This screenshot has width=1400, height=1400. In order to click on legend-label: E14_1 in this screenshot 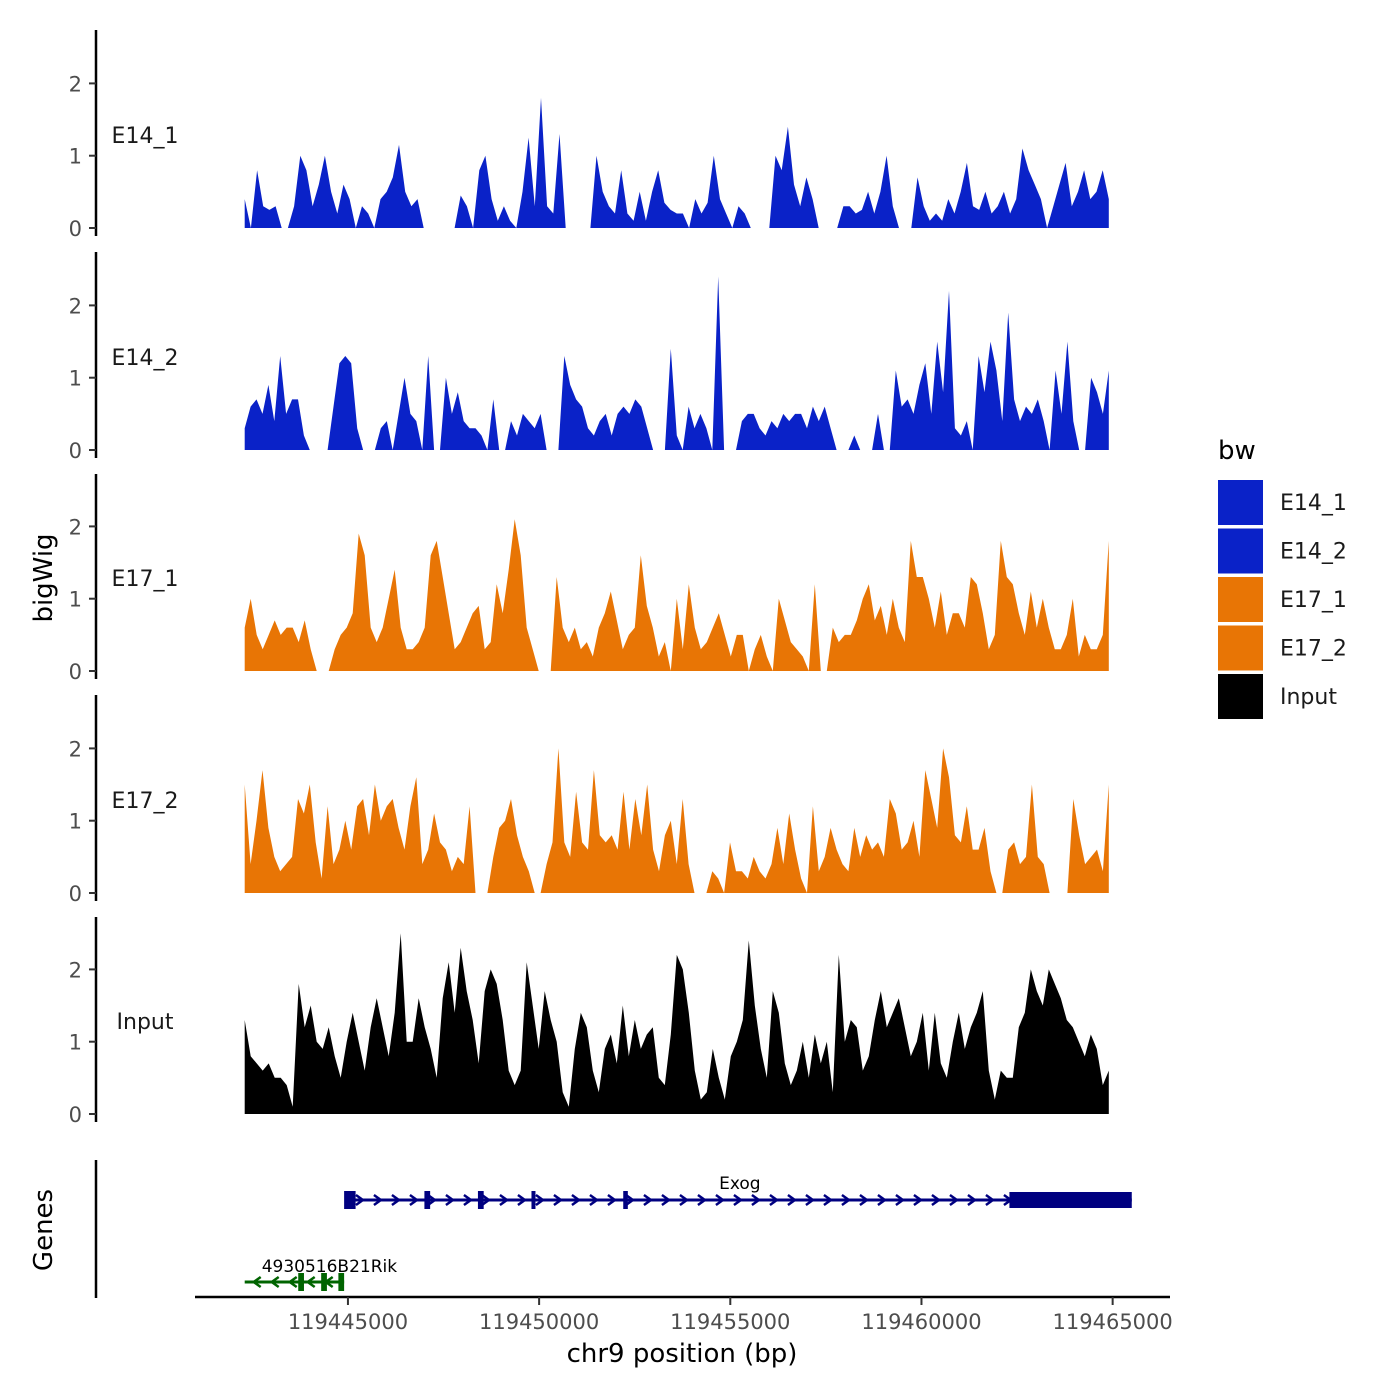, I will do `click(1313, 503)`.